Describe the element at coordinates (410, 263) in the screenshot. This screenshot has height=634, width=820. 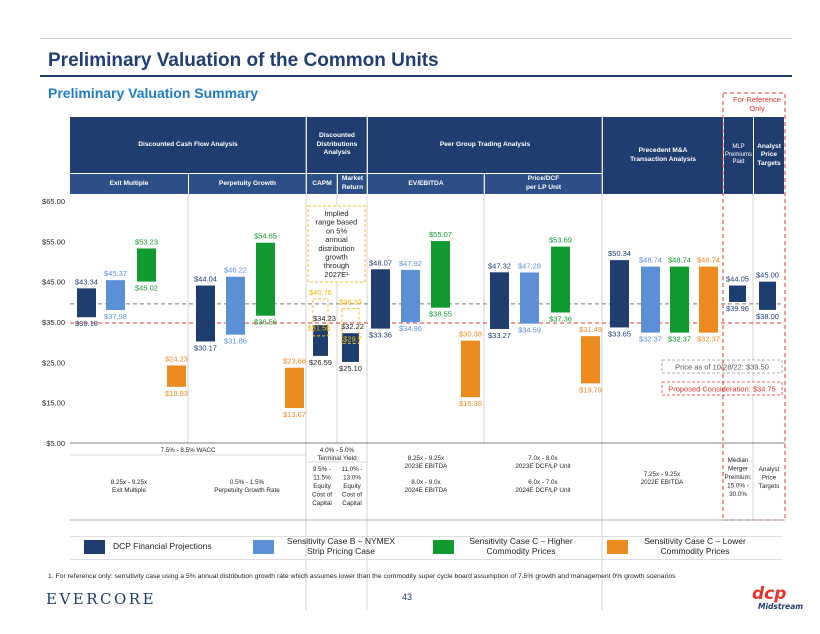
I see `bar-high-label: $47.92` at that location.